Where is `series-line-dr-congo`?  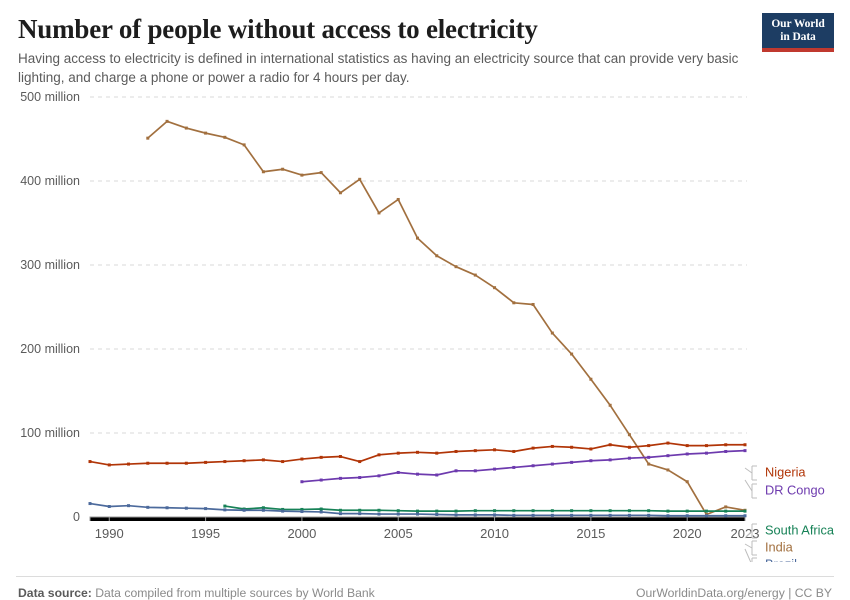
series-line-dr-congo is located at coordinates (523, 467).